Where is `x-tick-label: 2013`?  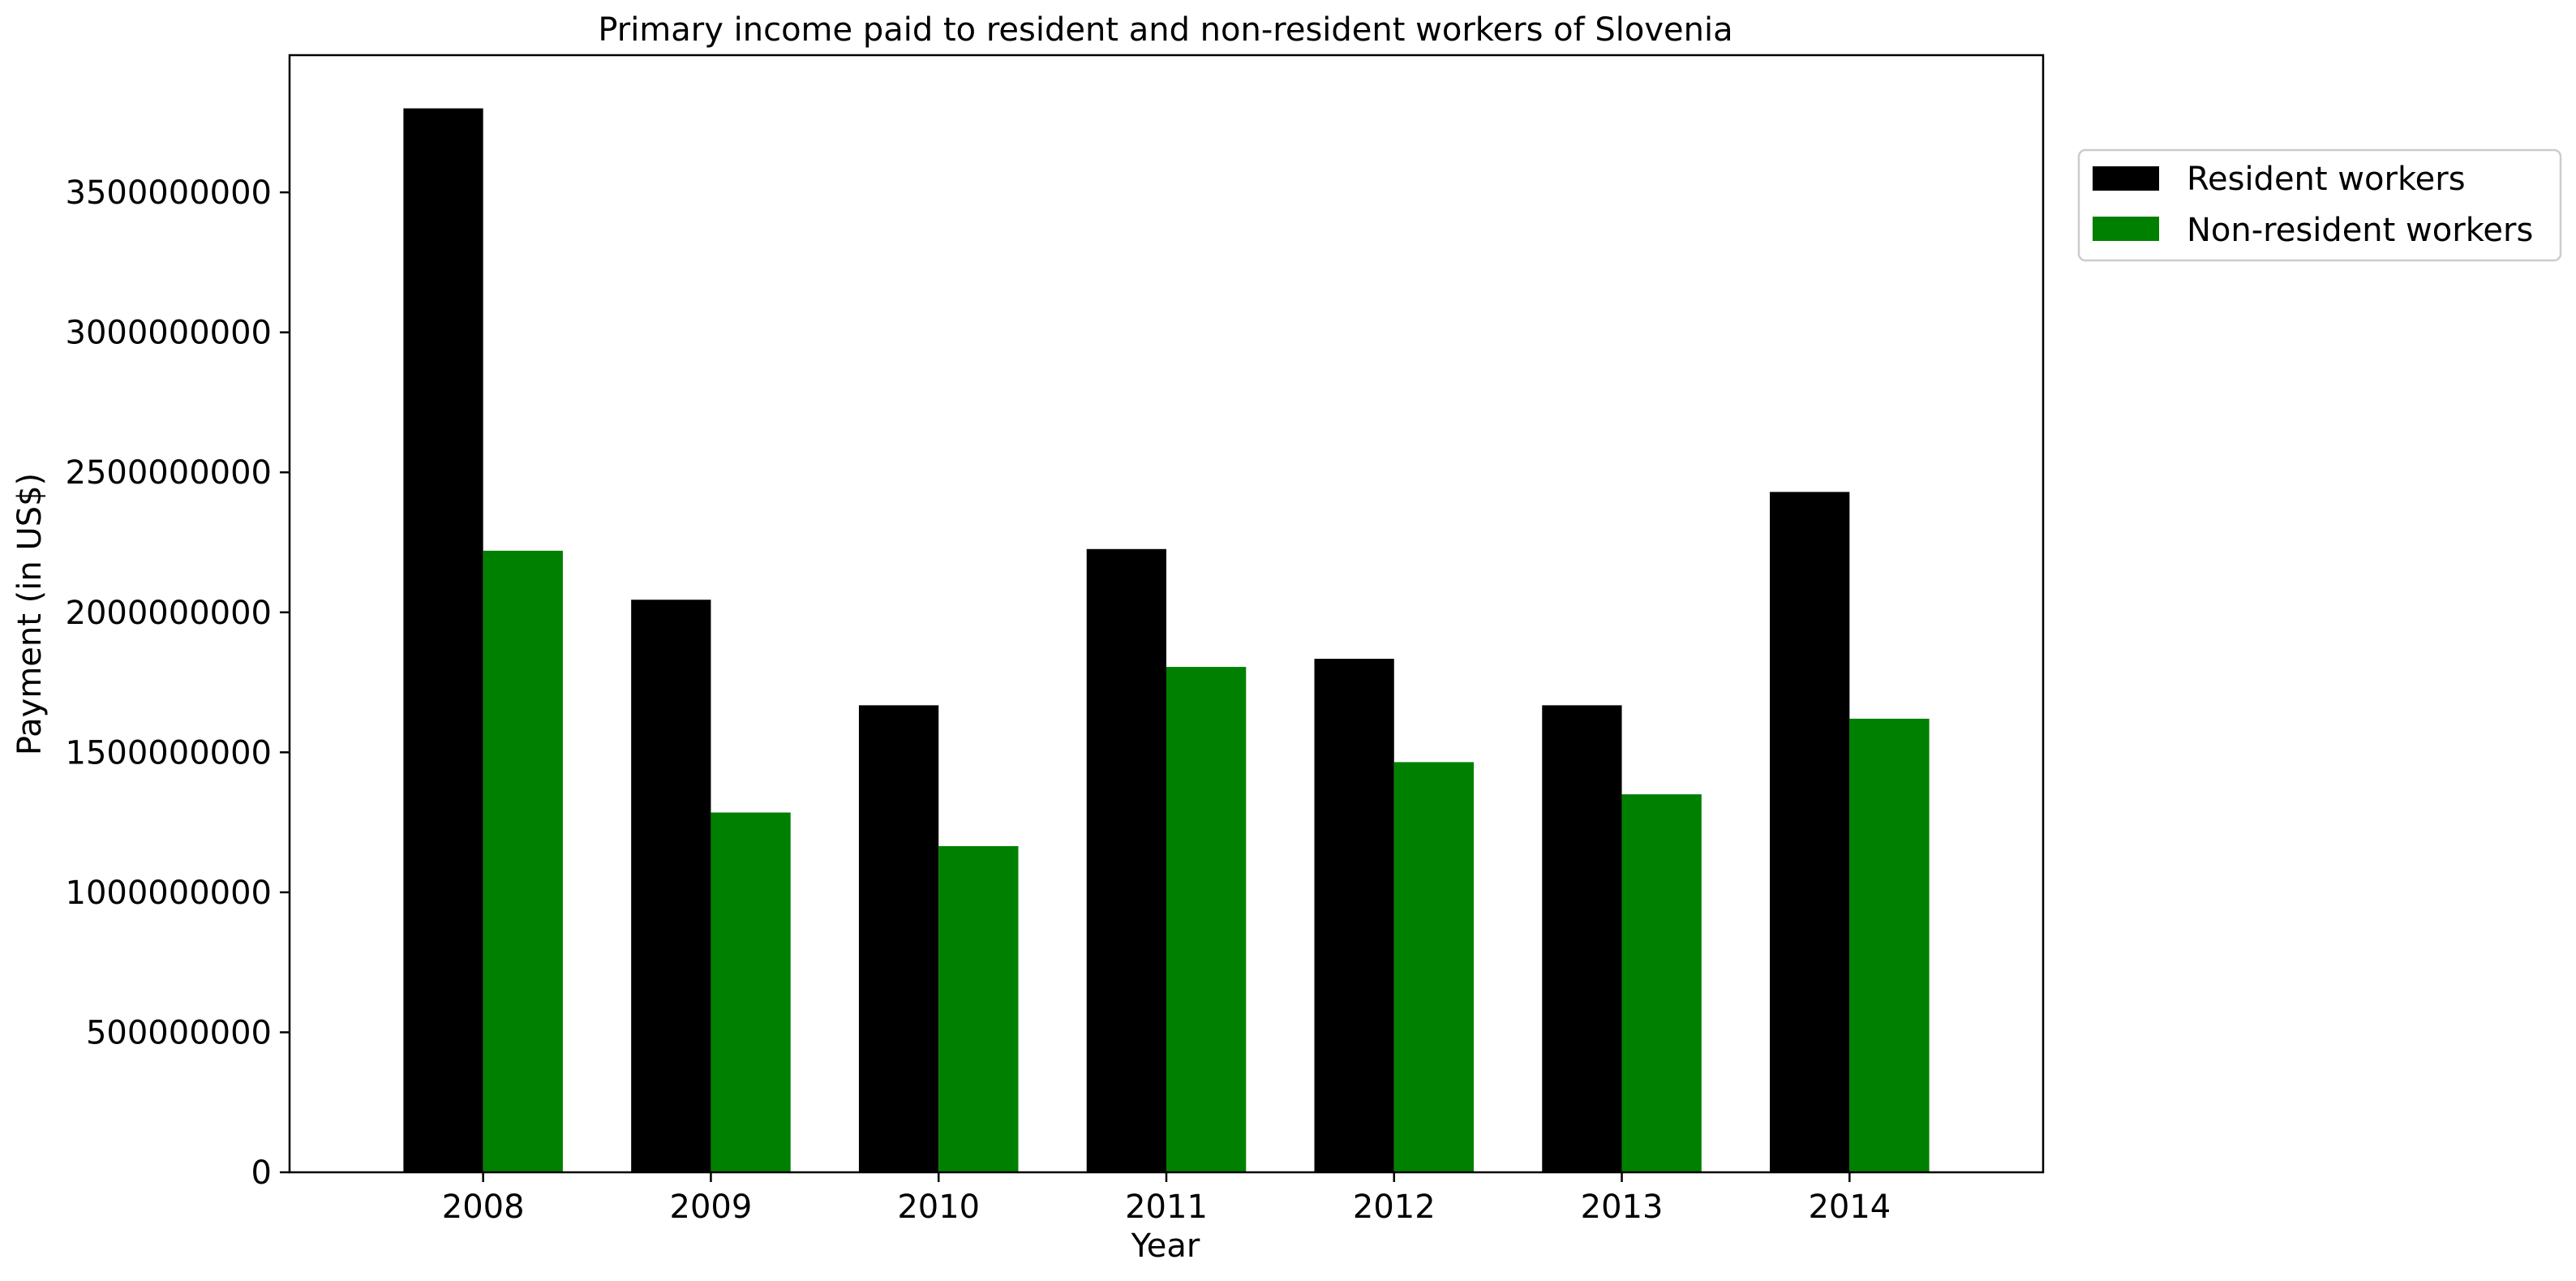 x-tick-label: 2013 is located at coordinates (1622, 1207).